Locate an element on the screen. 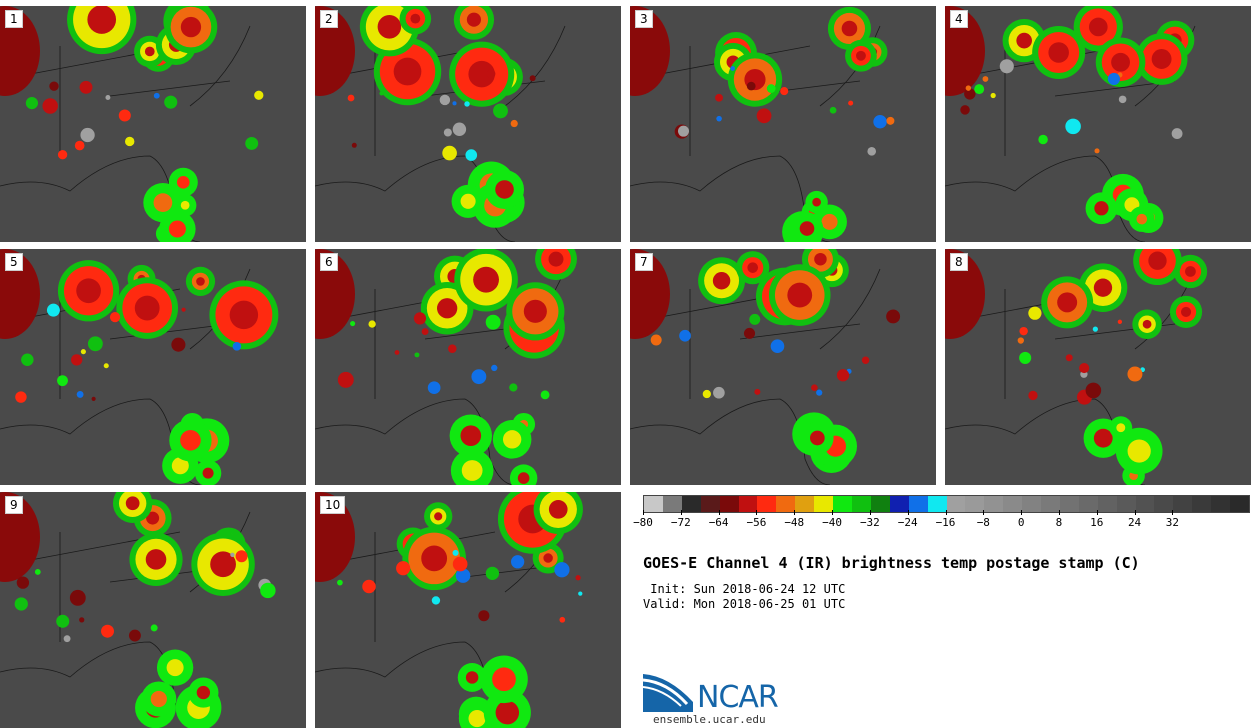 This screenshot has width=1260, height=728. panel-number: 9 is located at coordinates (14, 505).